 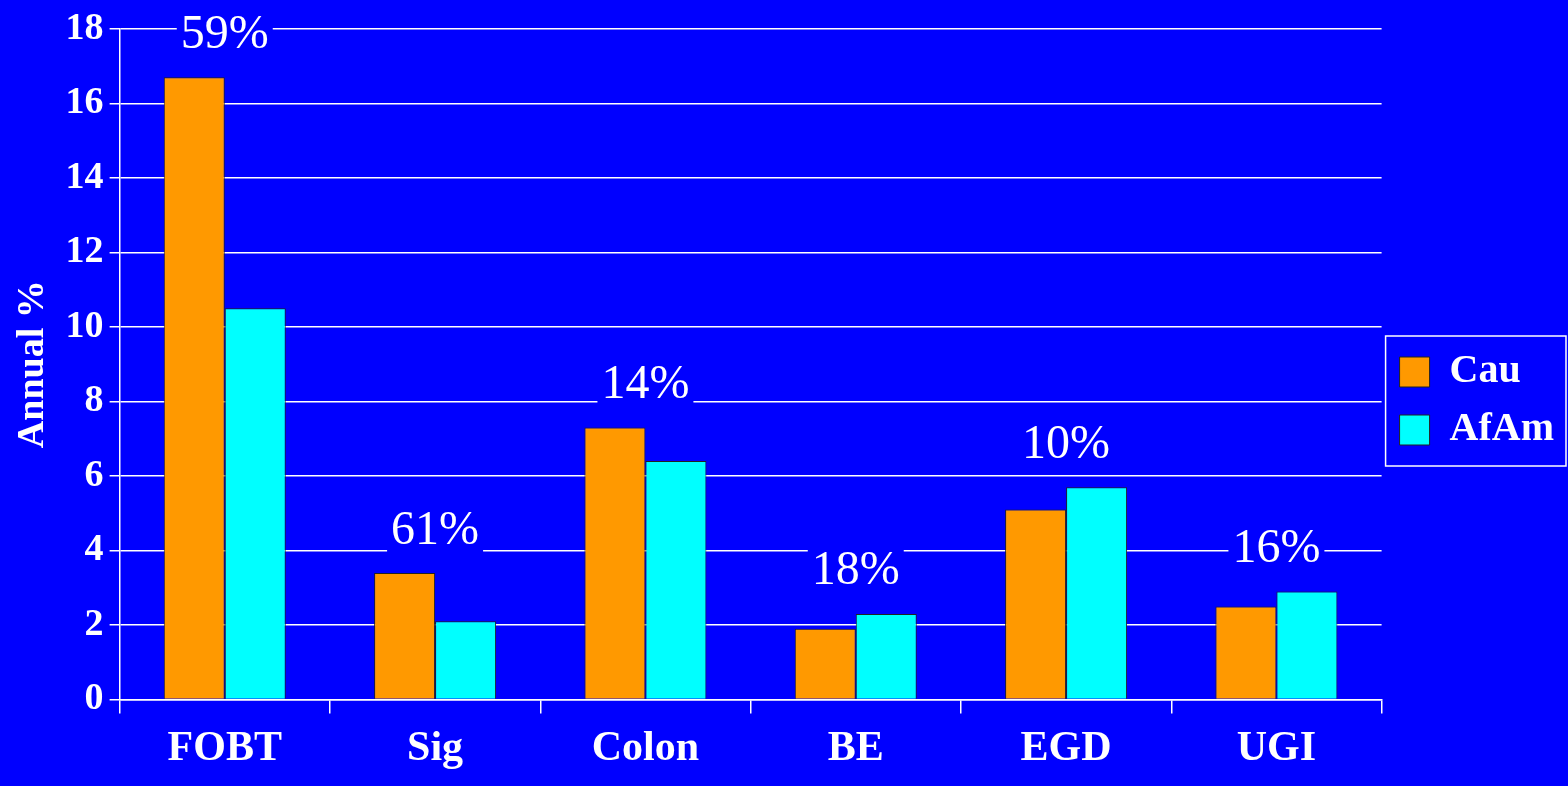 I want to click on x-tick-label: FOBT, so click(x=224, y=745).